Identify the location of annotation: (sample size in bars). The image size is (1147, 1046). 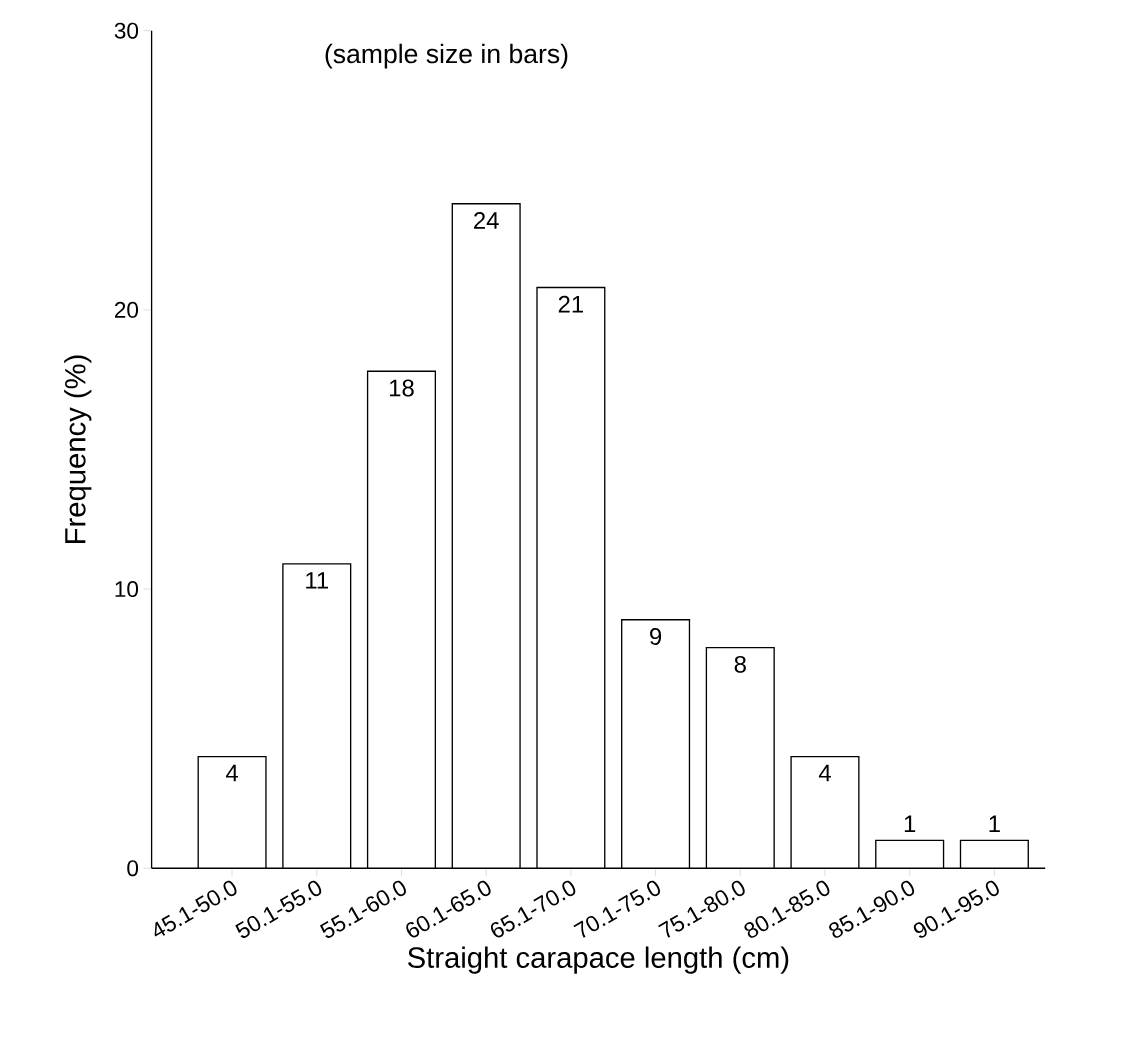
(446, 56).